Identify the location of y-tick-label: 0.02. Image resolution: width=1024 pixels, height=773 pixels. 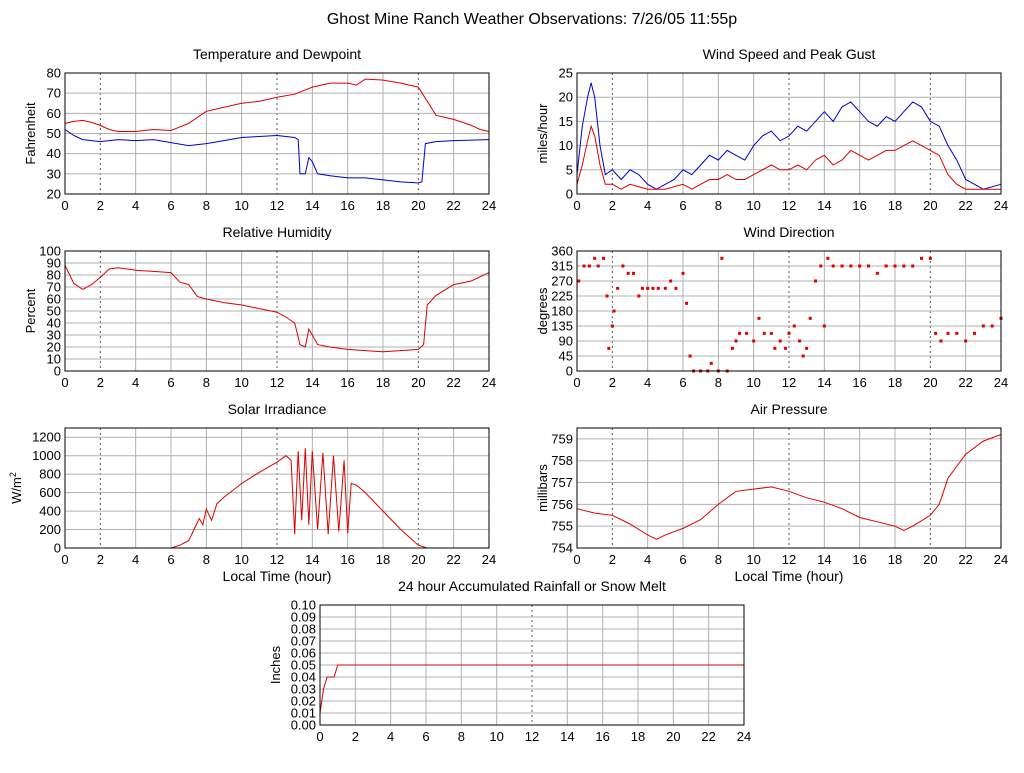
(303, 701).